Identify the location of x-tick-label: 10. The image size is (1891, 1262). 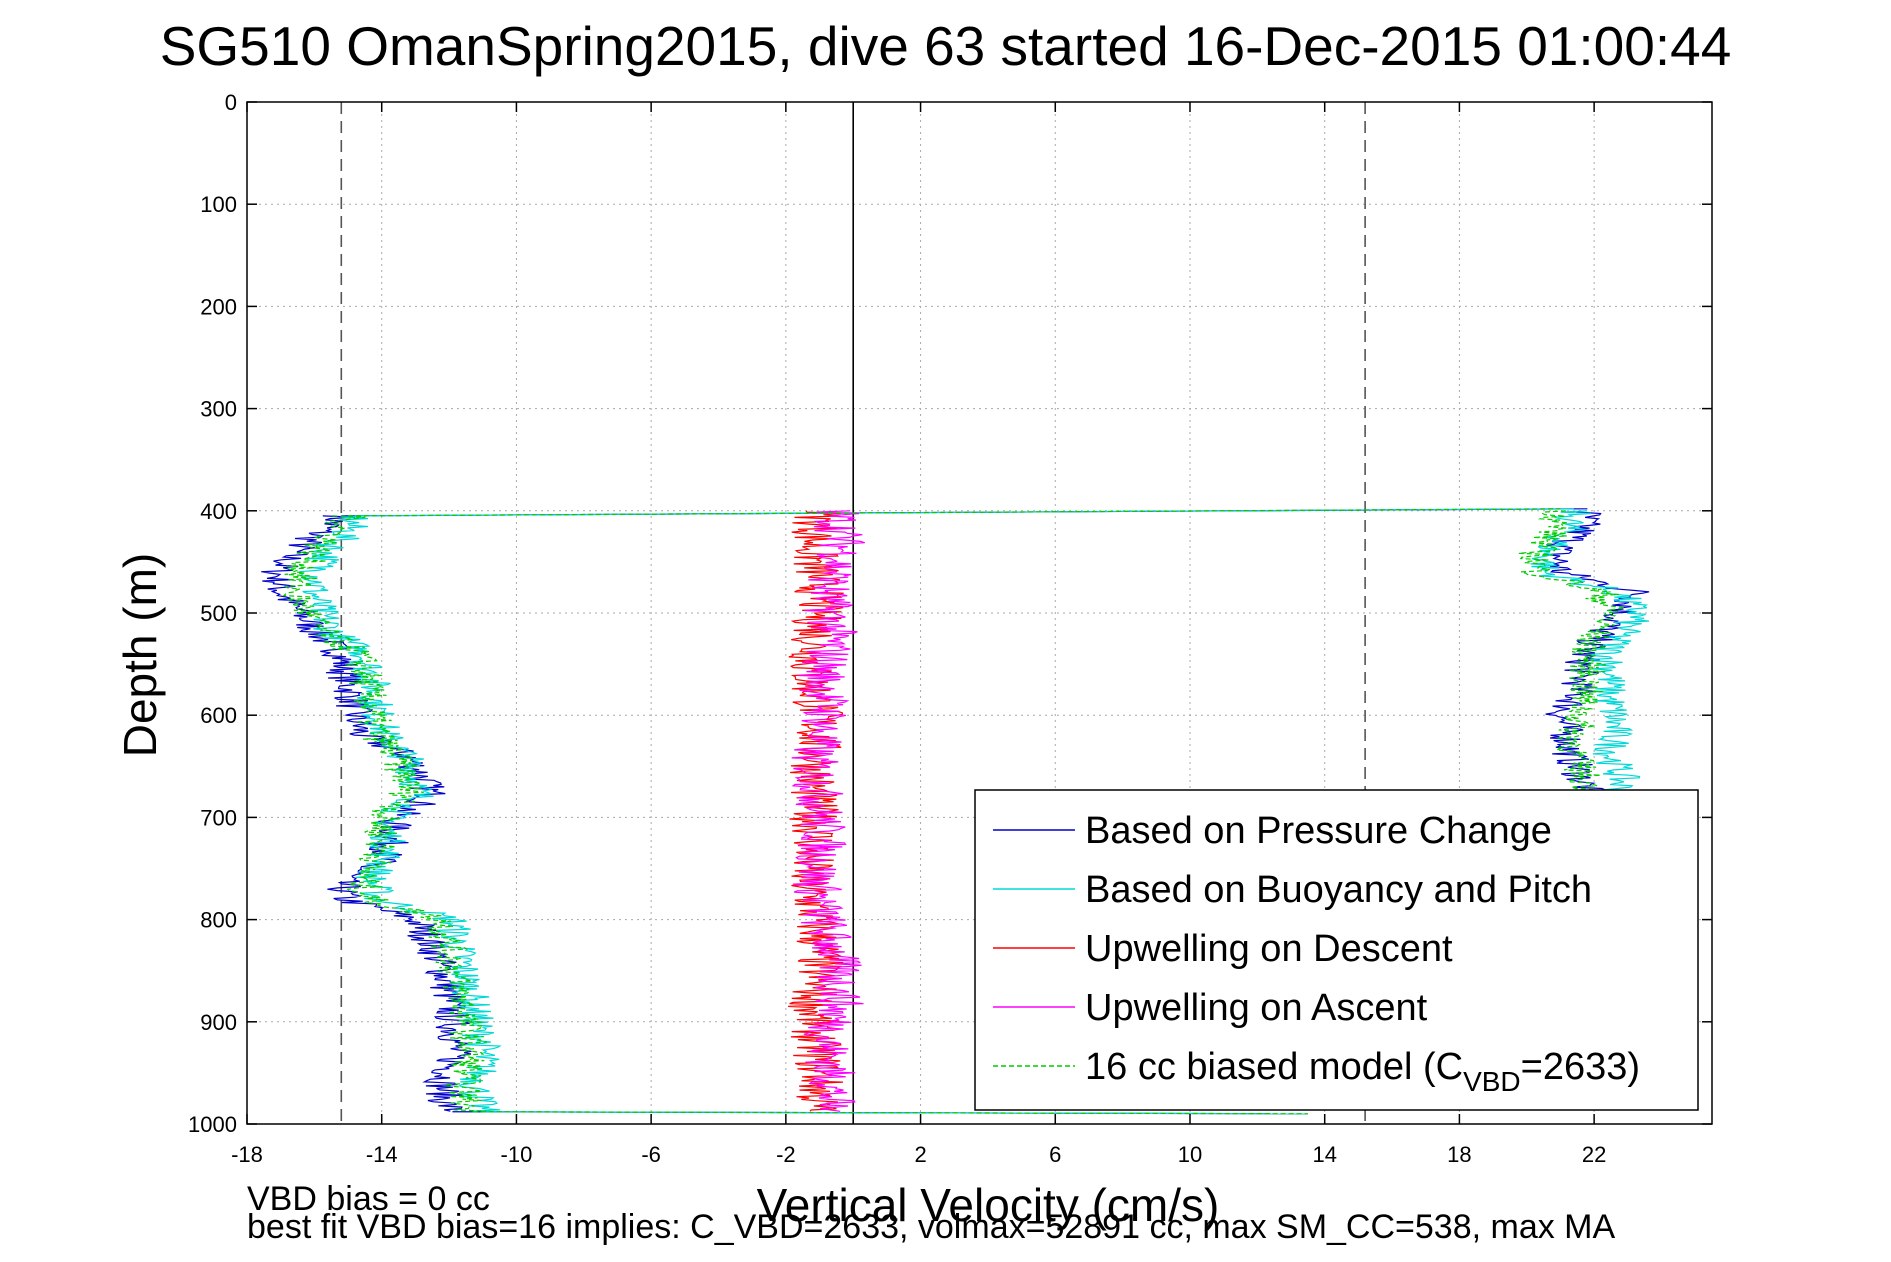
(1190, 1154).